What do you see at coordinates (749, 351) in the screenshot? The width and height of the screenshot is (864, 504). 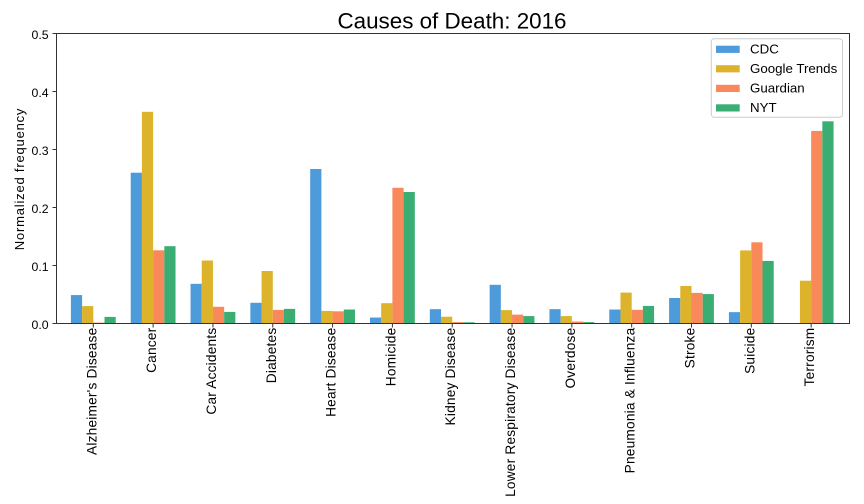 I see `svg-text: Suicide` at bounding box center [749, 351].